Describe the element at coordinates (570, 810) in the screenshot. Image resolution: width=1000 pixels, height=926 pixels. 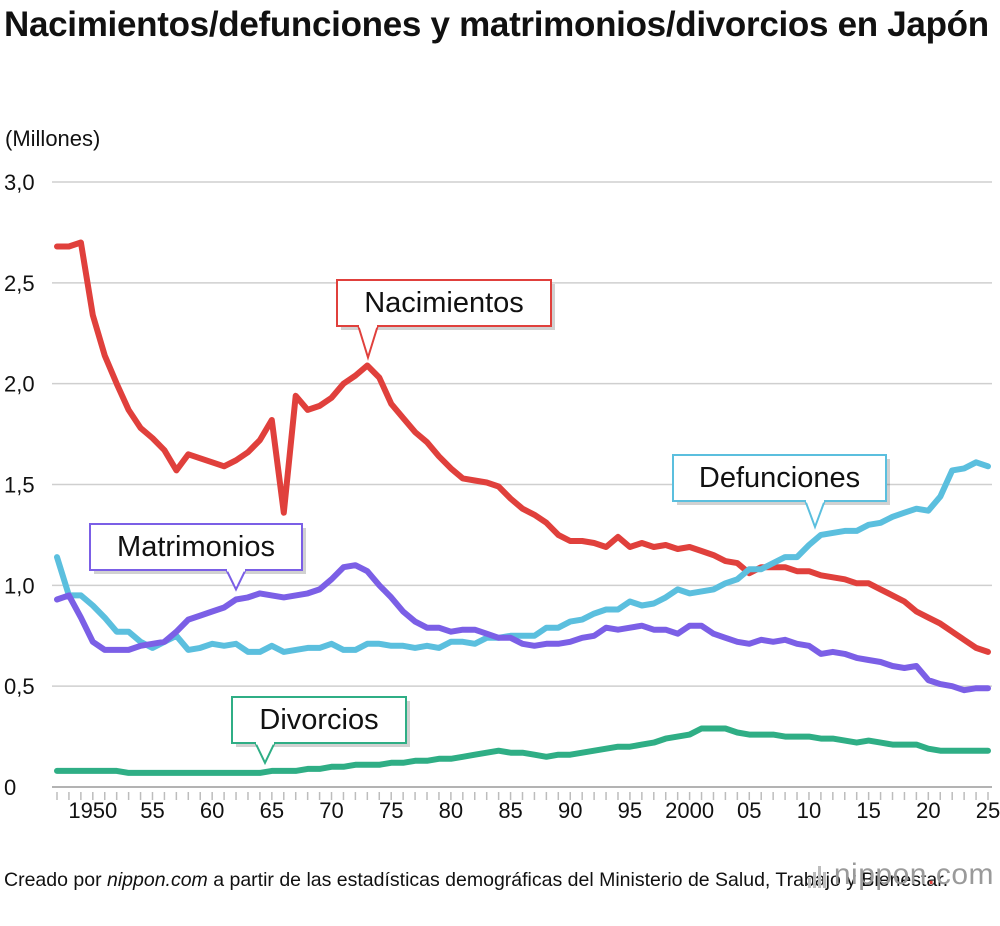
I see `x-tick-label: 90` at that location.